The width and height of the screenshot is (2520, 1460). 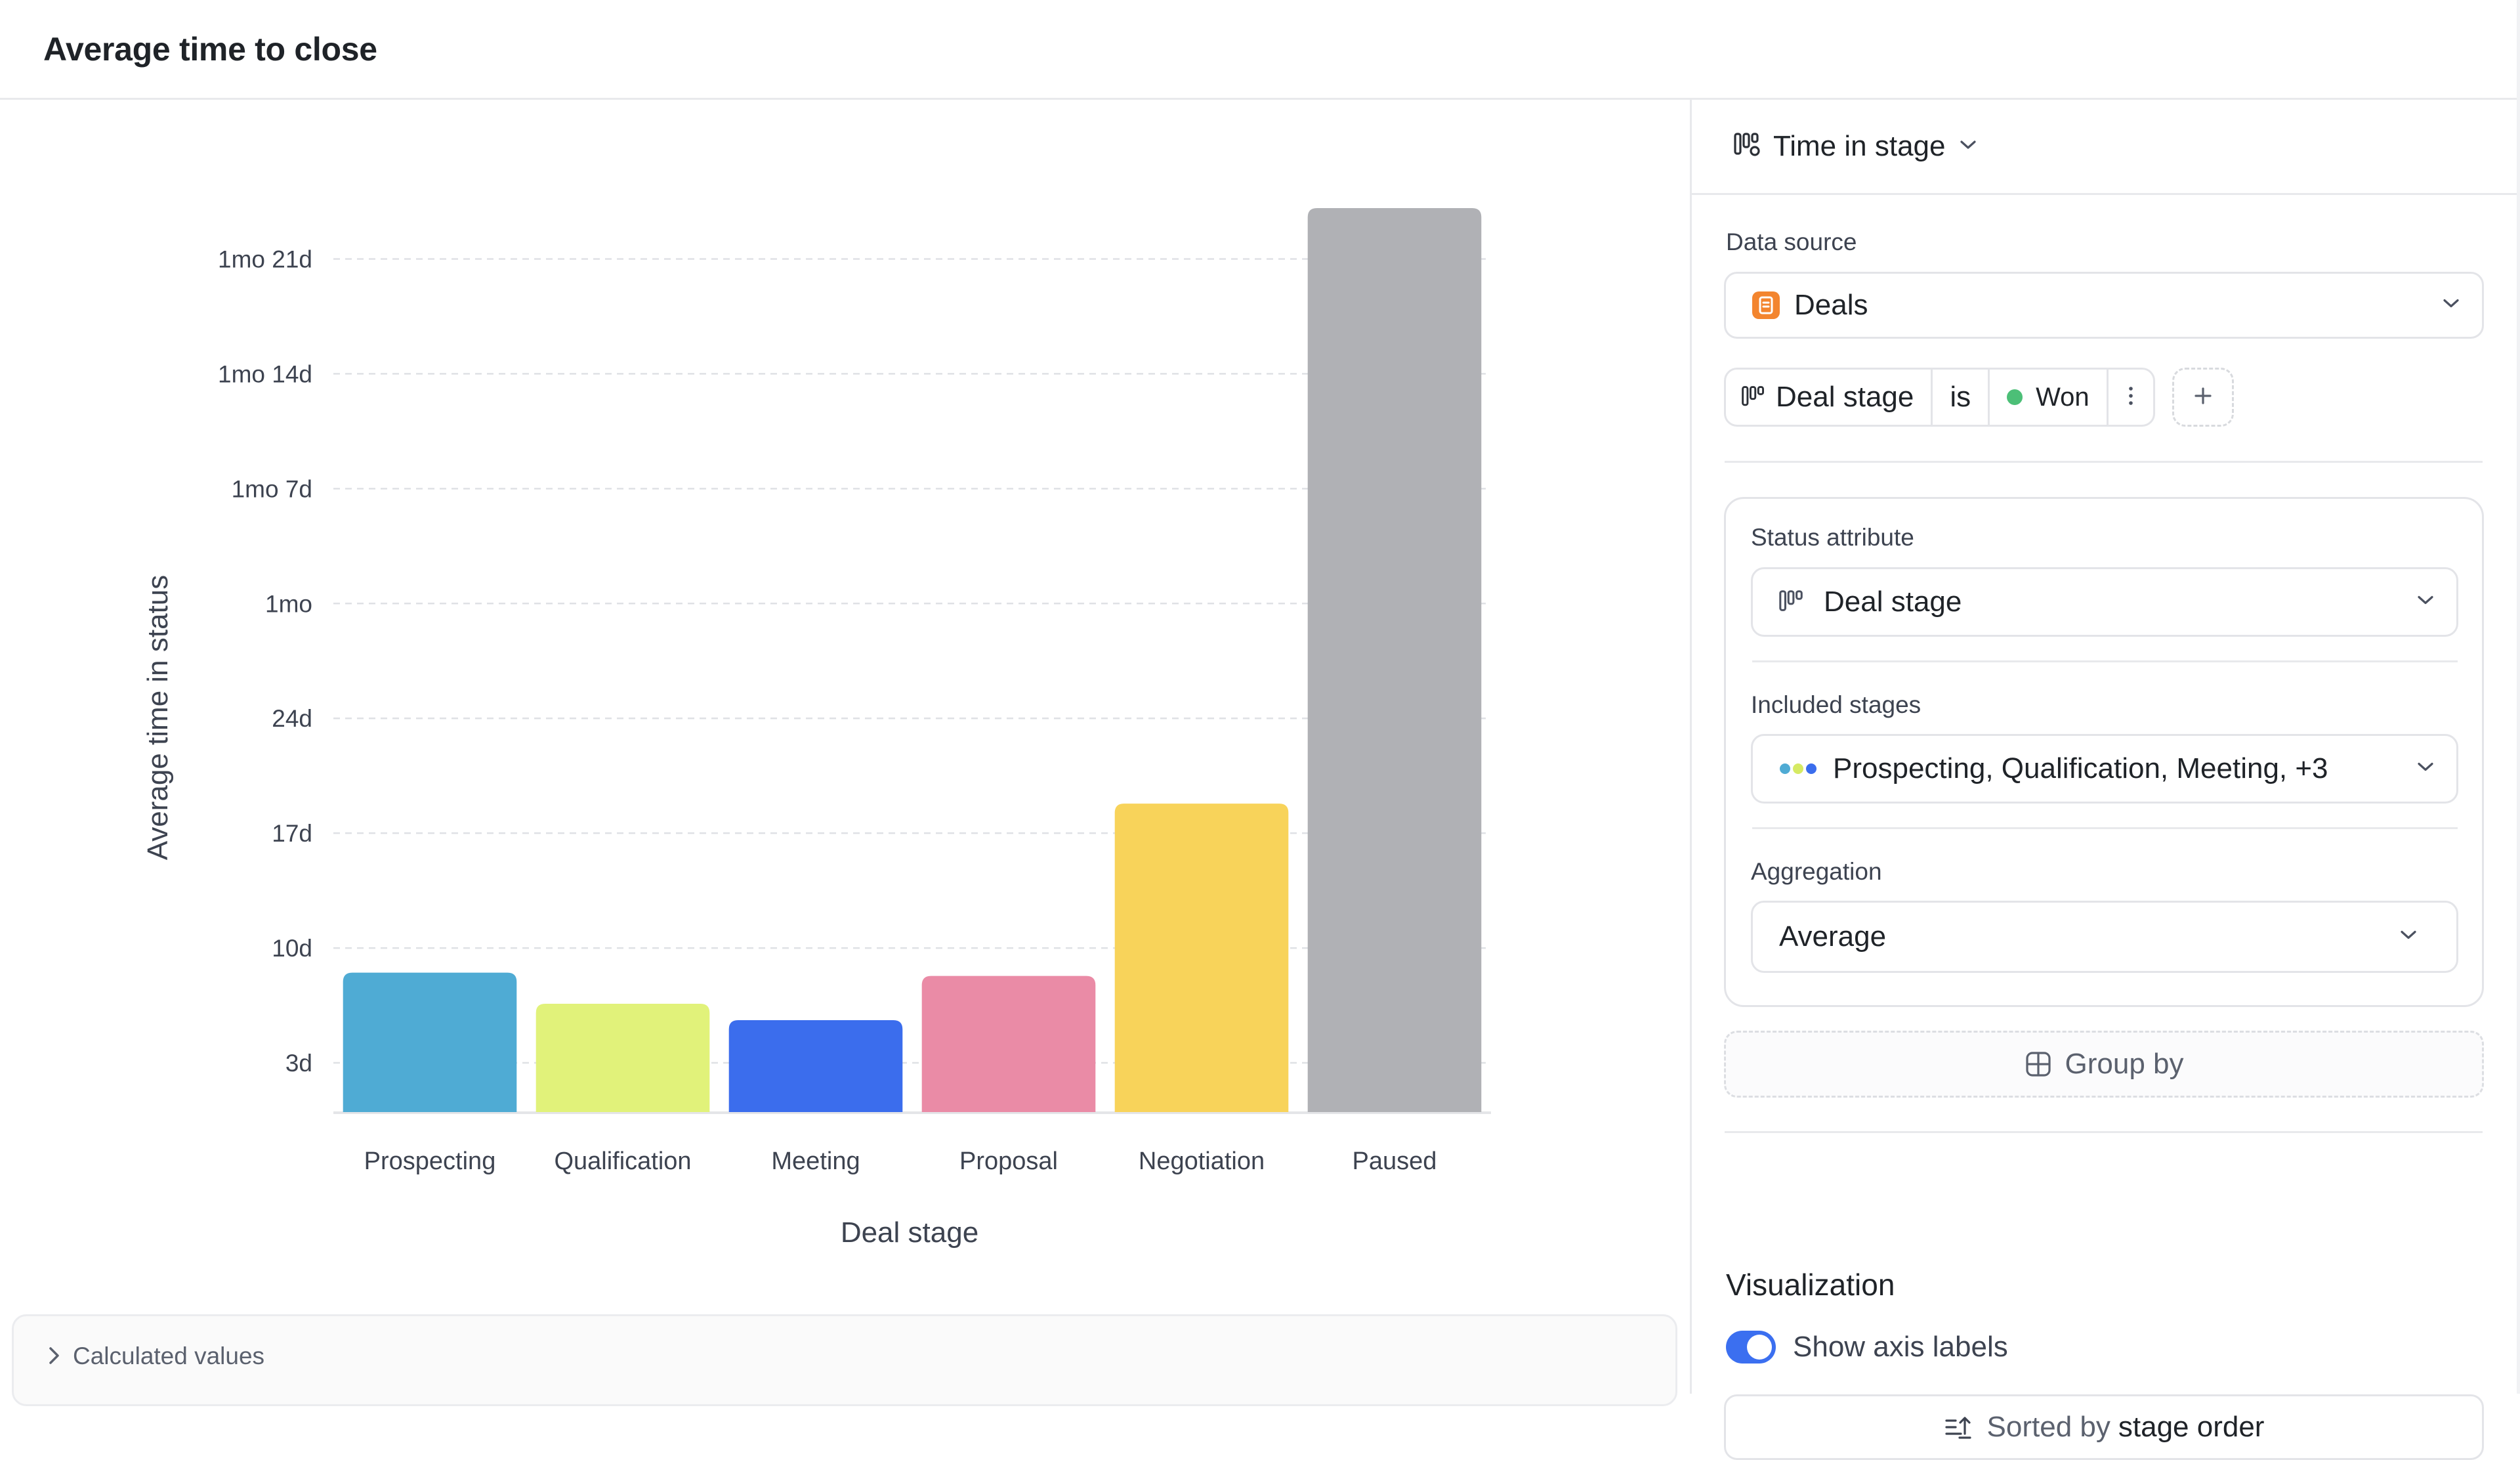 I want to click on bar-paused, so click(x=1394, y=660).